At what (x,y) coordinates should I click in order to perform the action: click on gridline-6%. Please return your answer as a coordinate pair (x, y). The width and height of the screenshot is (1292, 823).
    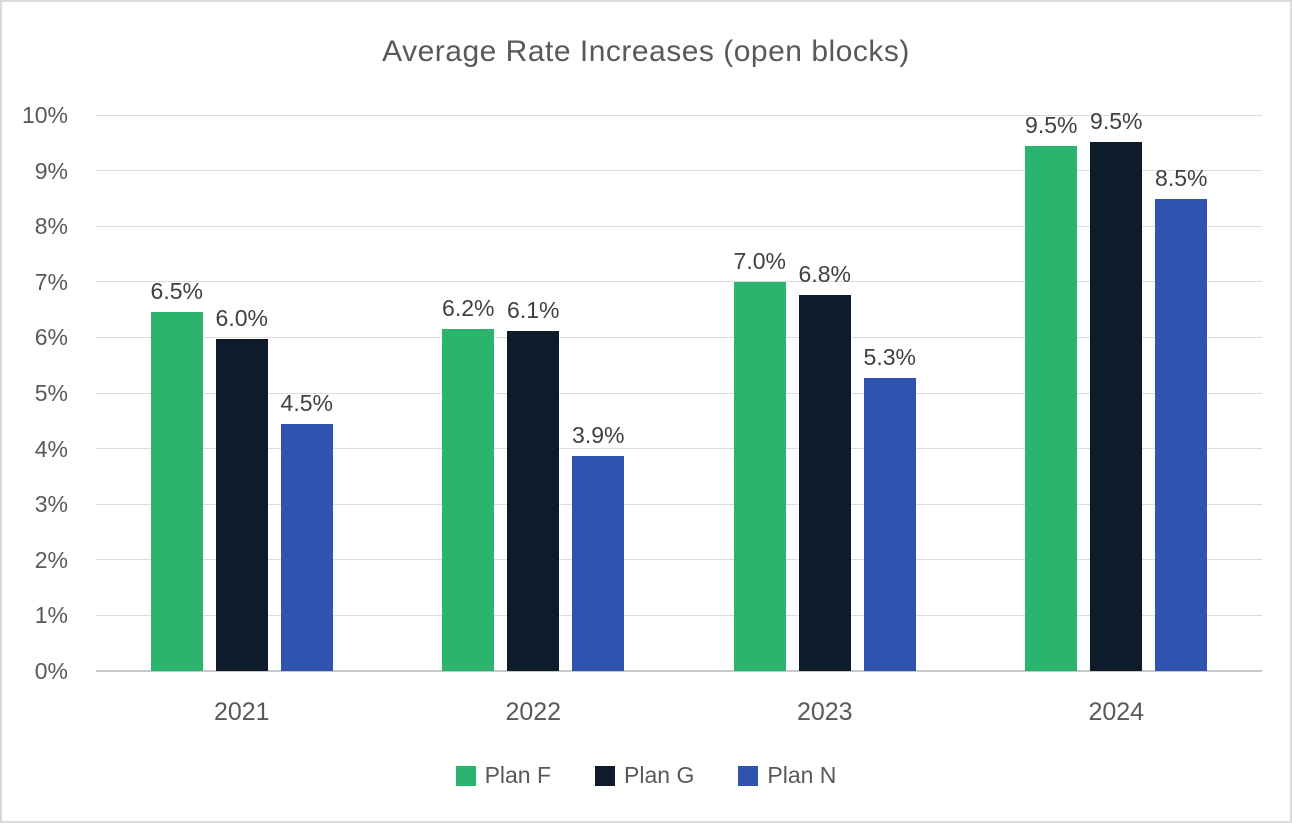
    Looking at the image, I should click on (679, 337).